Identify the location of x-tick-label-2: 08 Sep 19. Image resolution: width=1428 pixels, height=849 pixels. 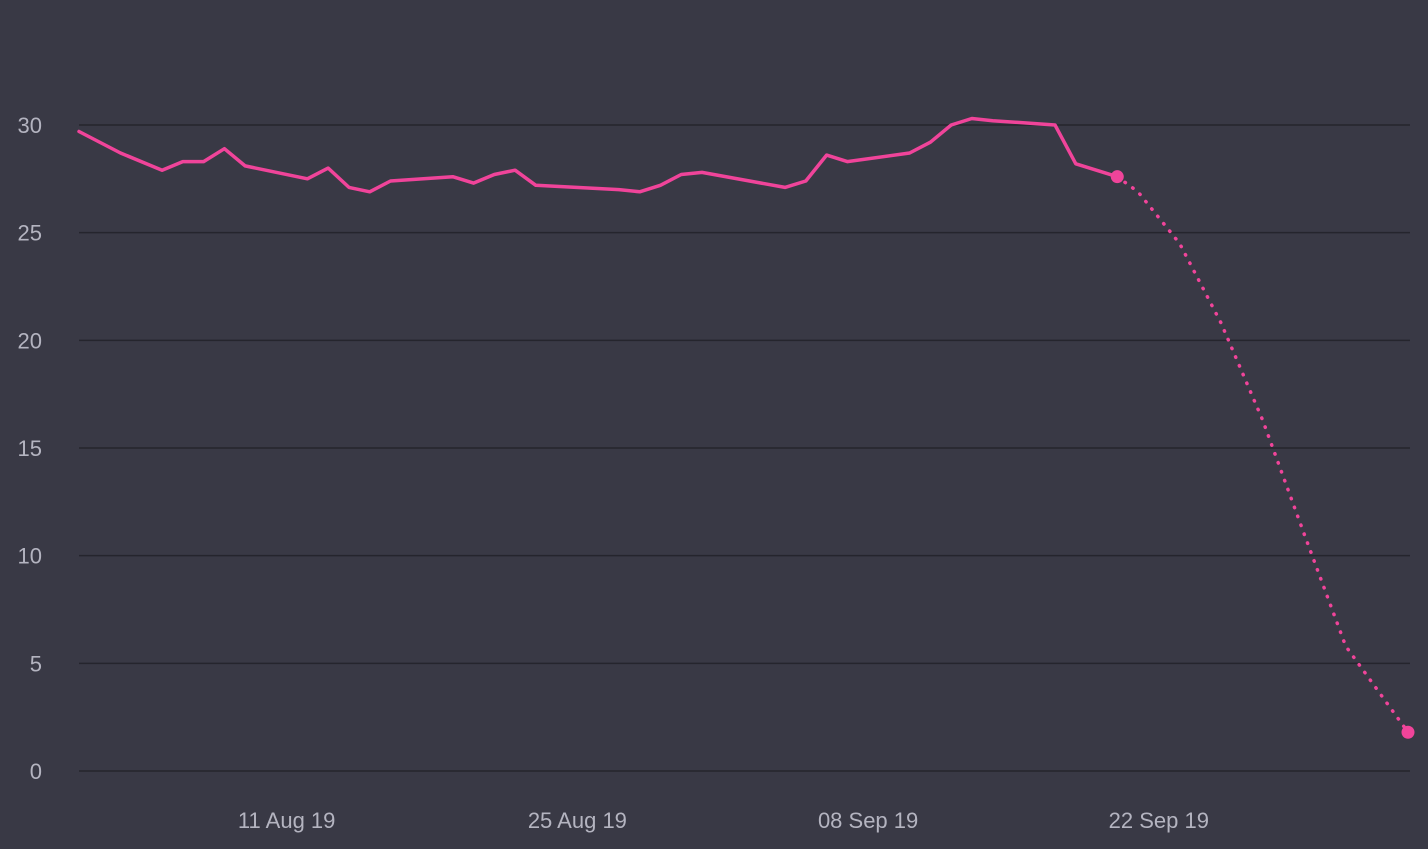
(868, 820).